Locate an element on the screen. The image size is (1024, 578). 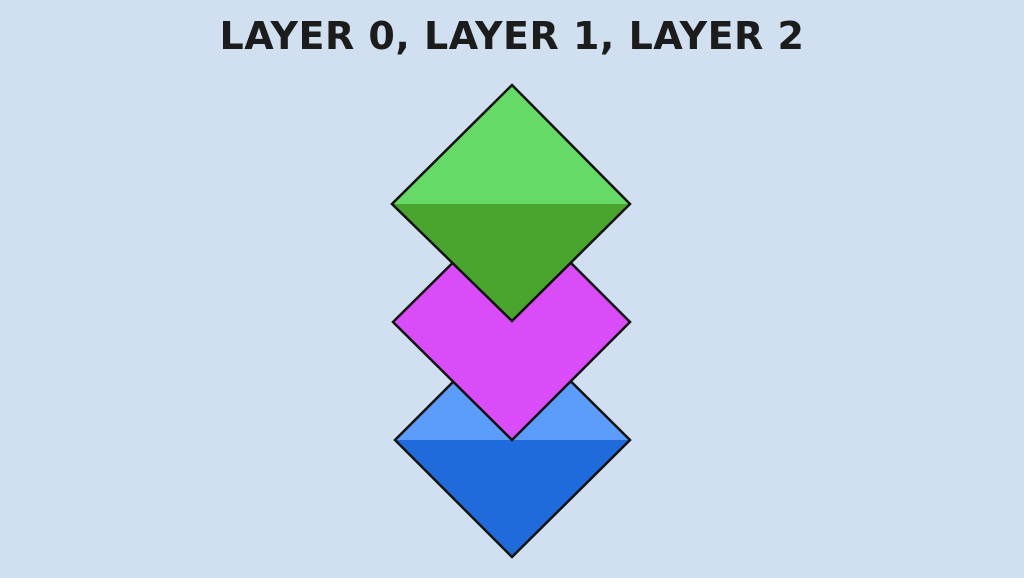
layer-0-outline is located at coordinates (512, 440).